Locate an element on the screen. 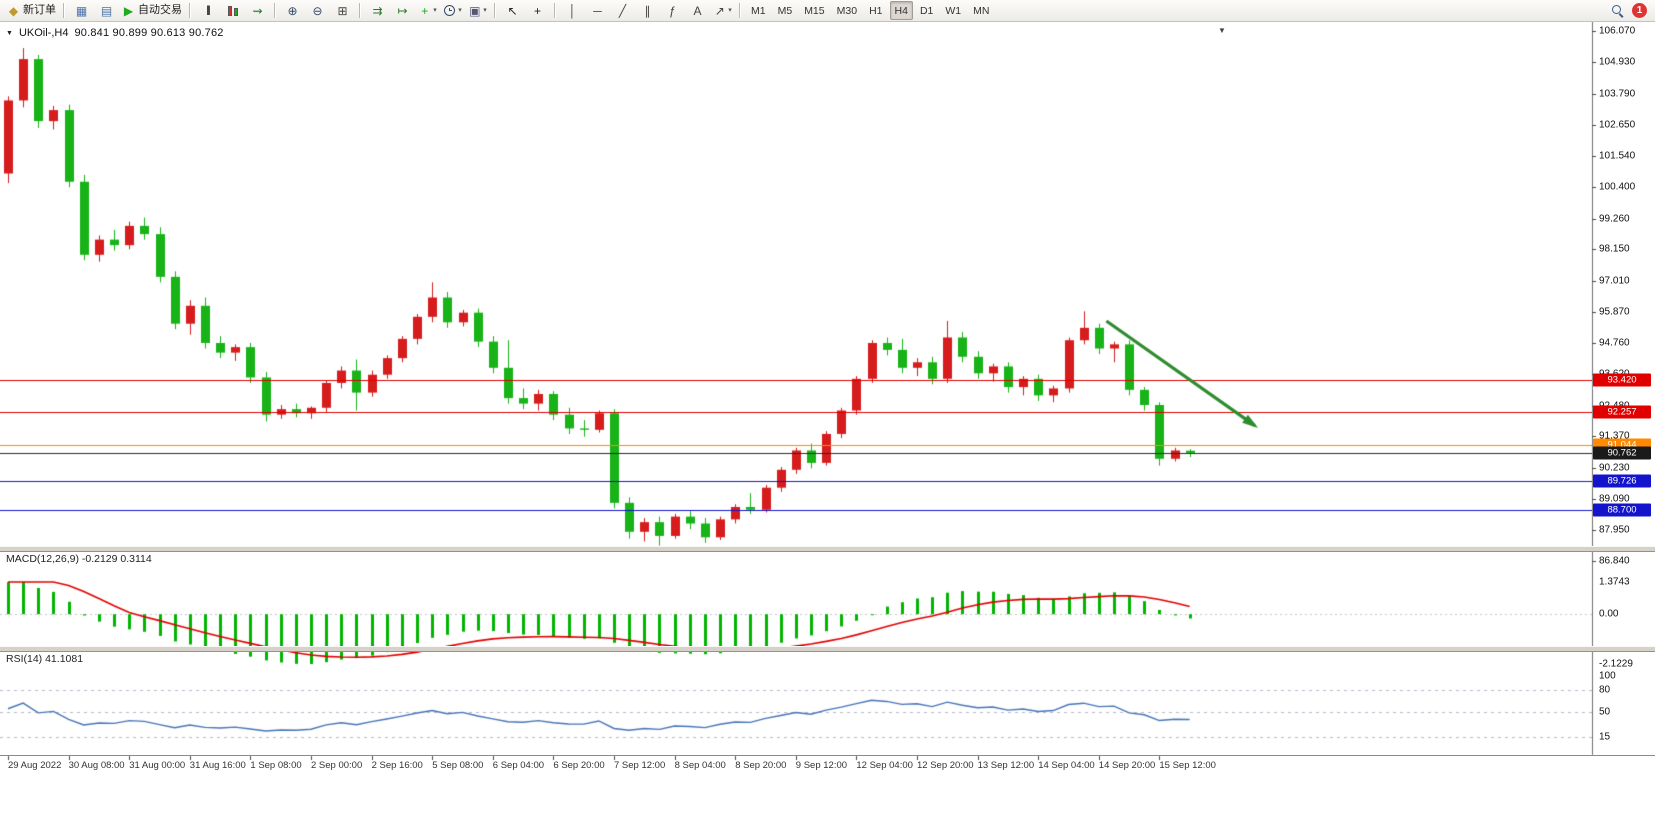 This screenshot has height=821, width=1655. new-order-button-label: 新订单 is located at coordinates (39, 10).